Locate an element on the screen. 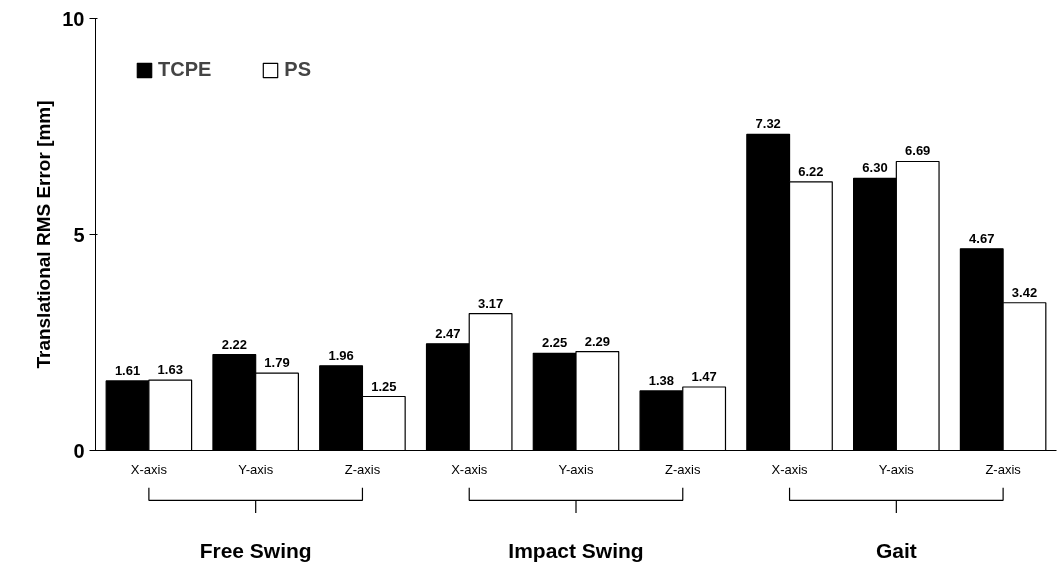  text: 1.38 is located at coordinates (661, 380).